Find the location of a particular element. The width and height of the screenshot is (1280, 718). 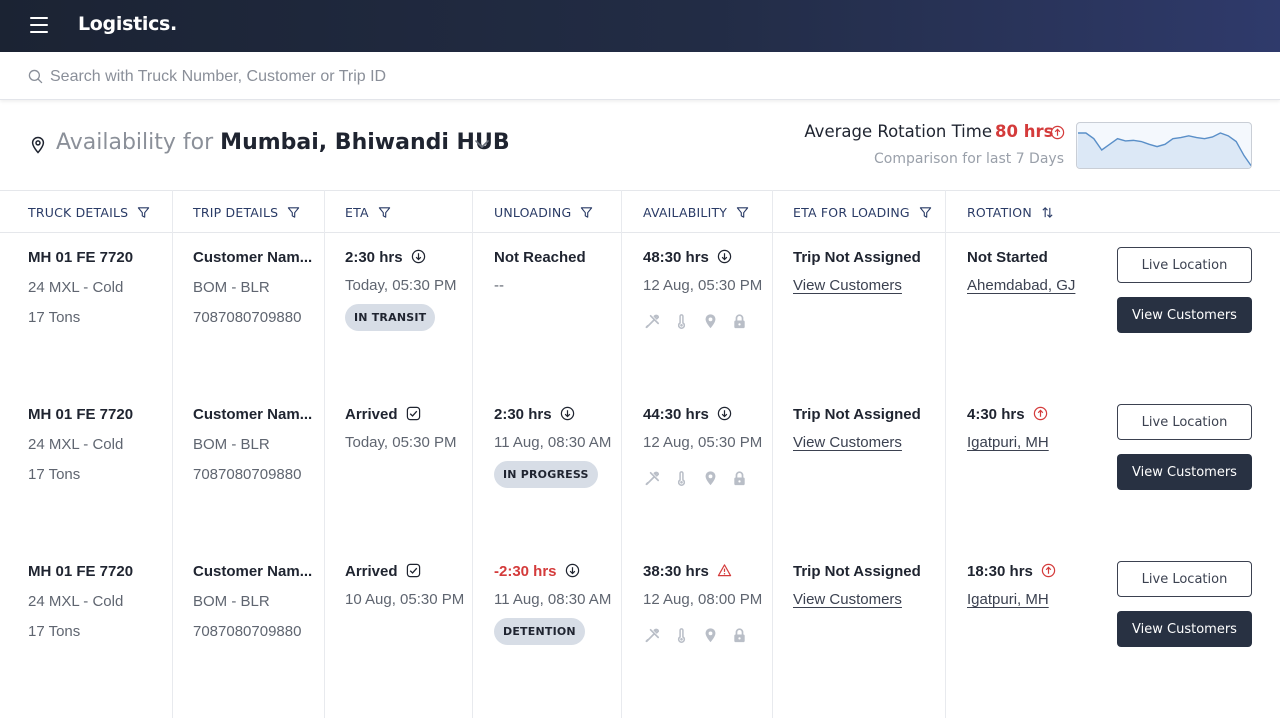

availability-time: 12 Aug, 08:00 PM is located at coordinates (703, 599).